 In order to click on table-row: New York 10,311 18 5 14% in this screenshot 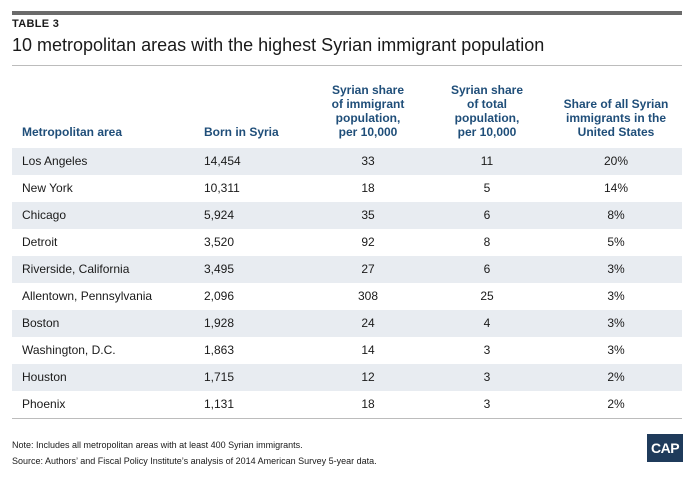, I will do `click(347, 188)`.